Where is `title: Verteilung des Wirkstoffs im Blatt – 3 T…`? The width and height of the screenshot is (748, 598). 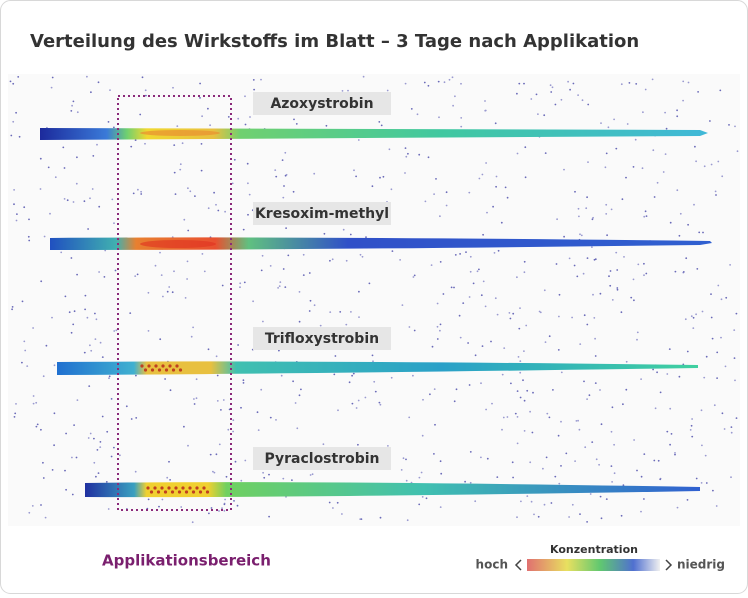 title: Verteilung des Wirkstoffs im Blatt – 3 T… is located at coordinates (334, 41).